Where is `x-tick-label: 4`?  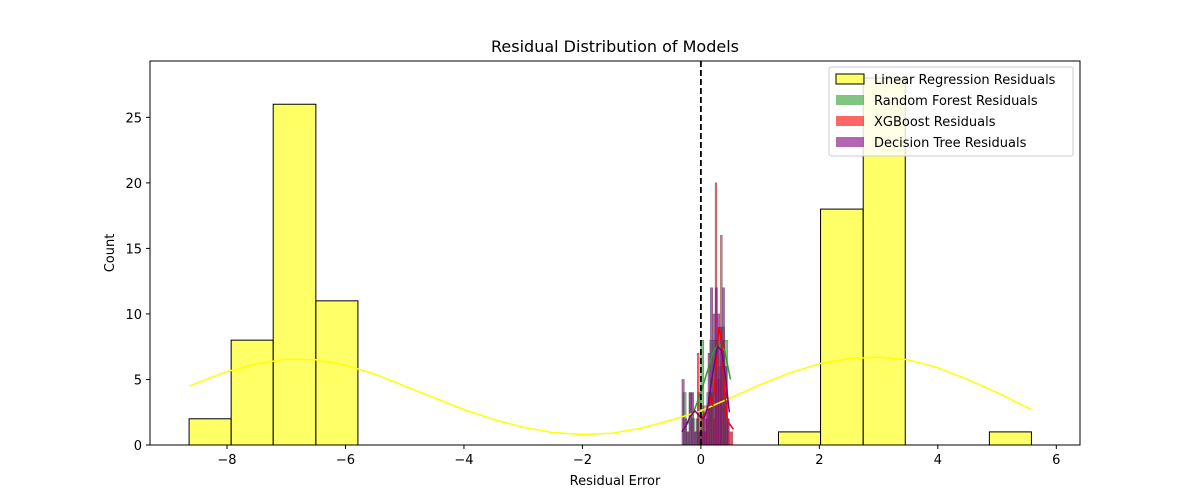
x-tick-label: 4 is located at coordinates (938, 460).